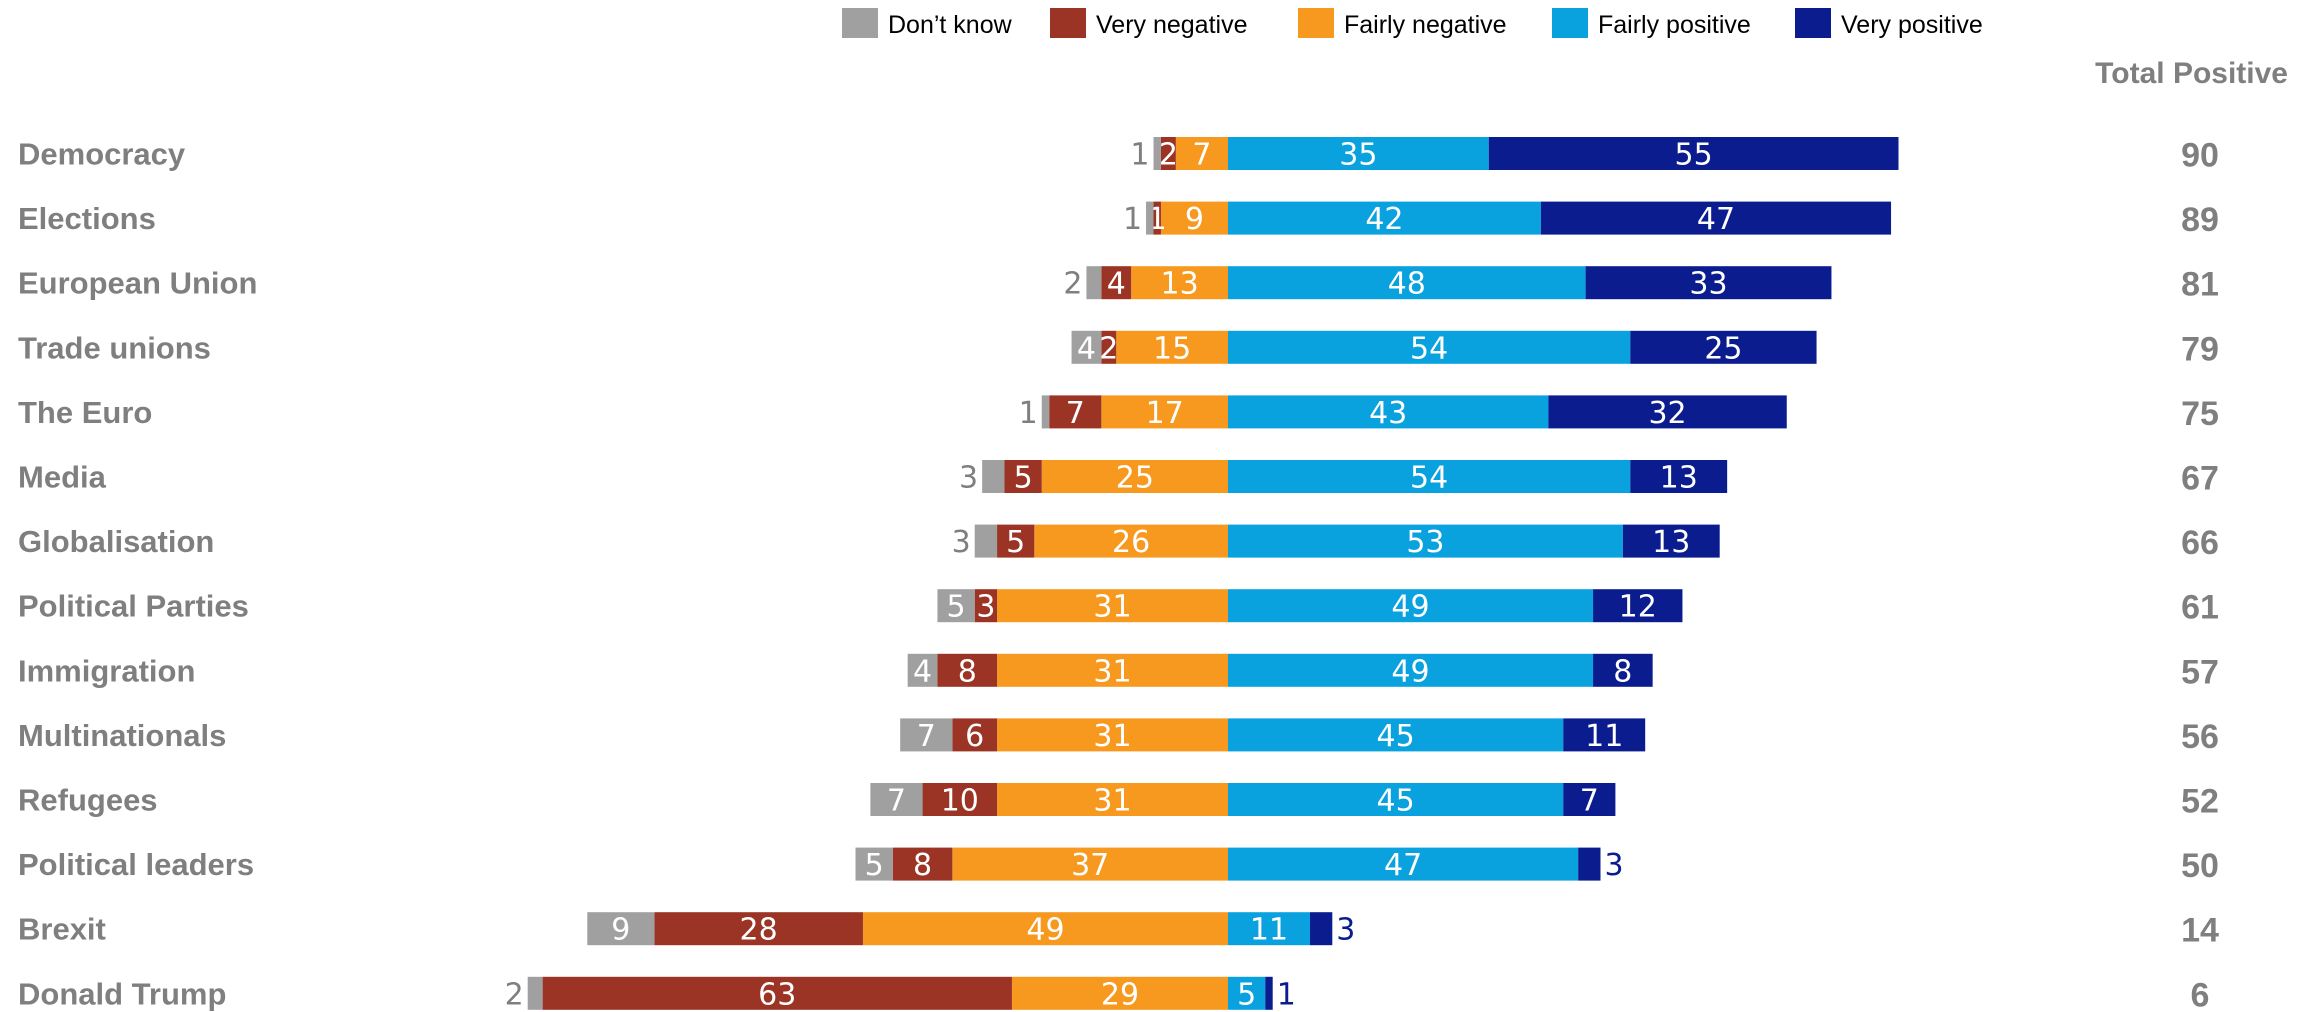 The image size is (2310, 1012). What do you see at coordinates (2200, 349) in the screenshot?
I see `total-positive-value: 79` at bounding box center [2200, 349].